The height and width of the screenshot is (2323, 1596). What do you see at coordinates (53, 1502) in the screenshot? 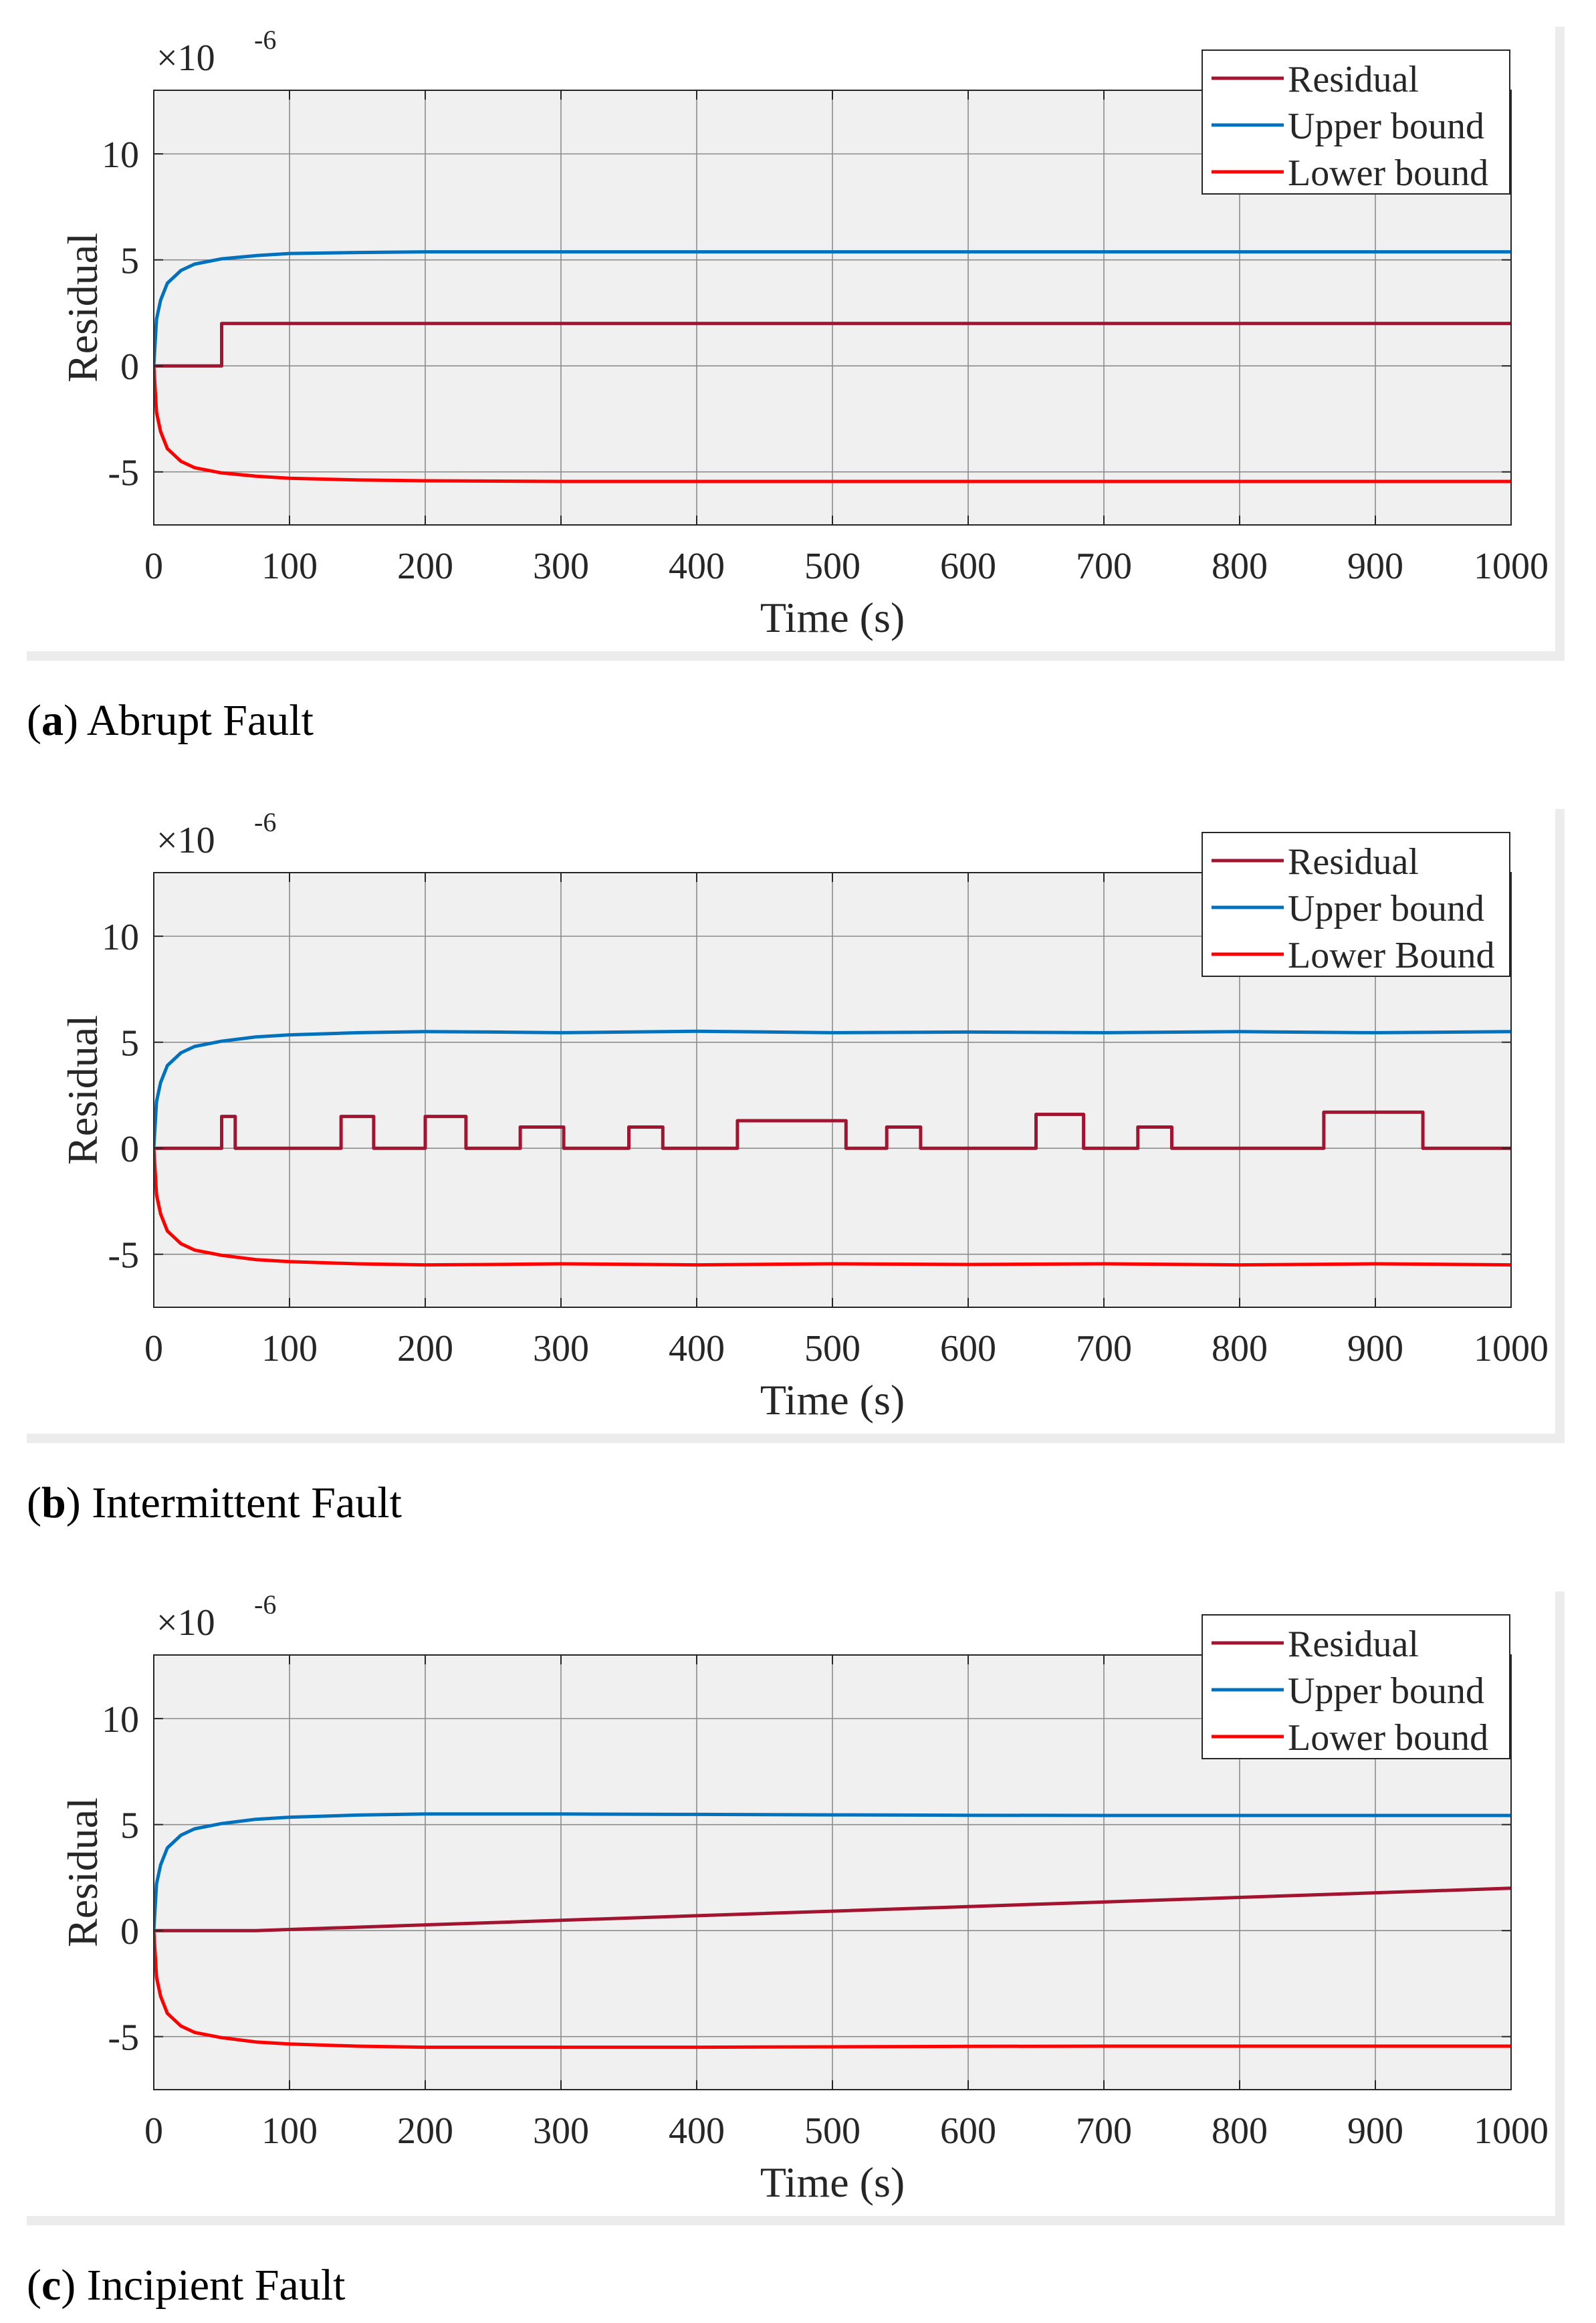
I see `caption-b-letter: b` at bounding box center [53, 1502].